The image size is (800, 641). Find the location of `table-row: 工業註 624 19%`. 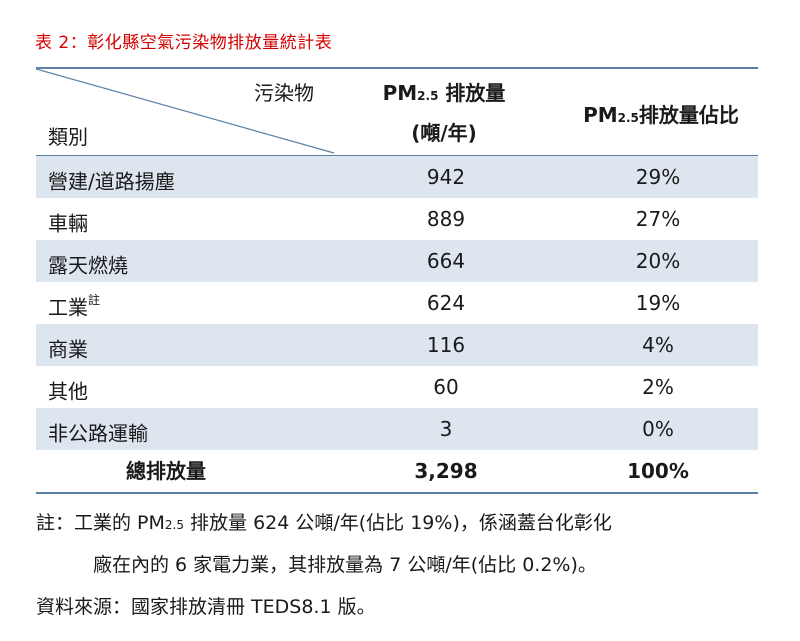

table-row: 工業註 624 19% is located at coordinates (397, 303).